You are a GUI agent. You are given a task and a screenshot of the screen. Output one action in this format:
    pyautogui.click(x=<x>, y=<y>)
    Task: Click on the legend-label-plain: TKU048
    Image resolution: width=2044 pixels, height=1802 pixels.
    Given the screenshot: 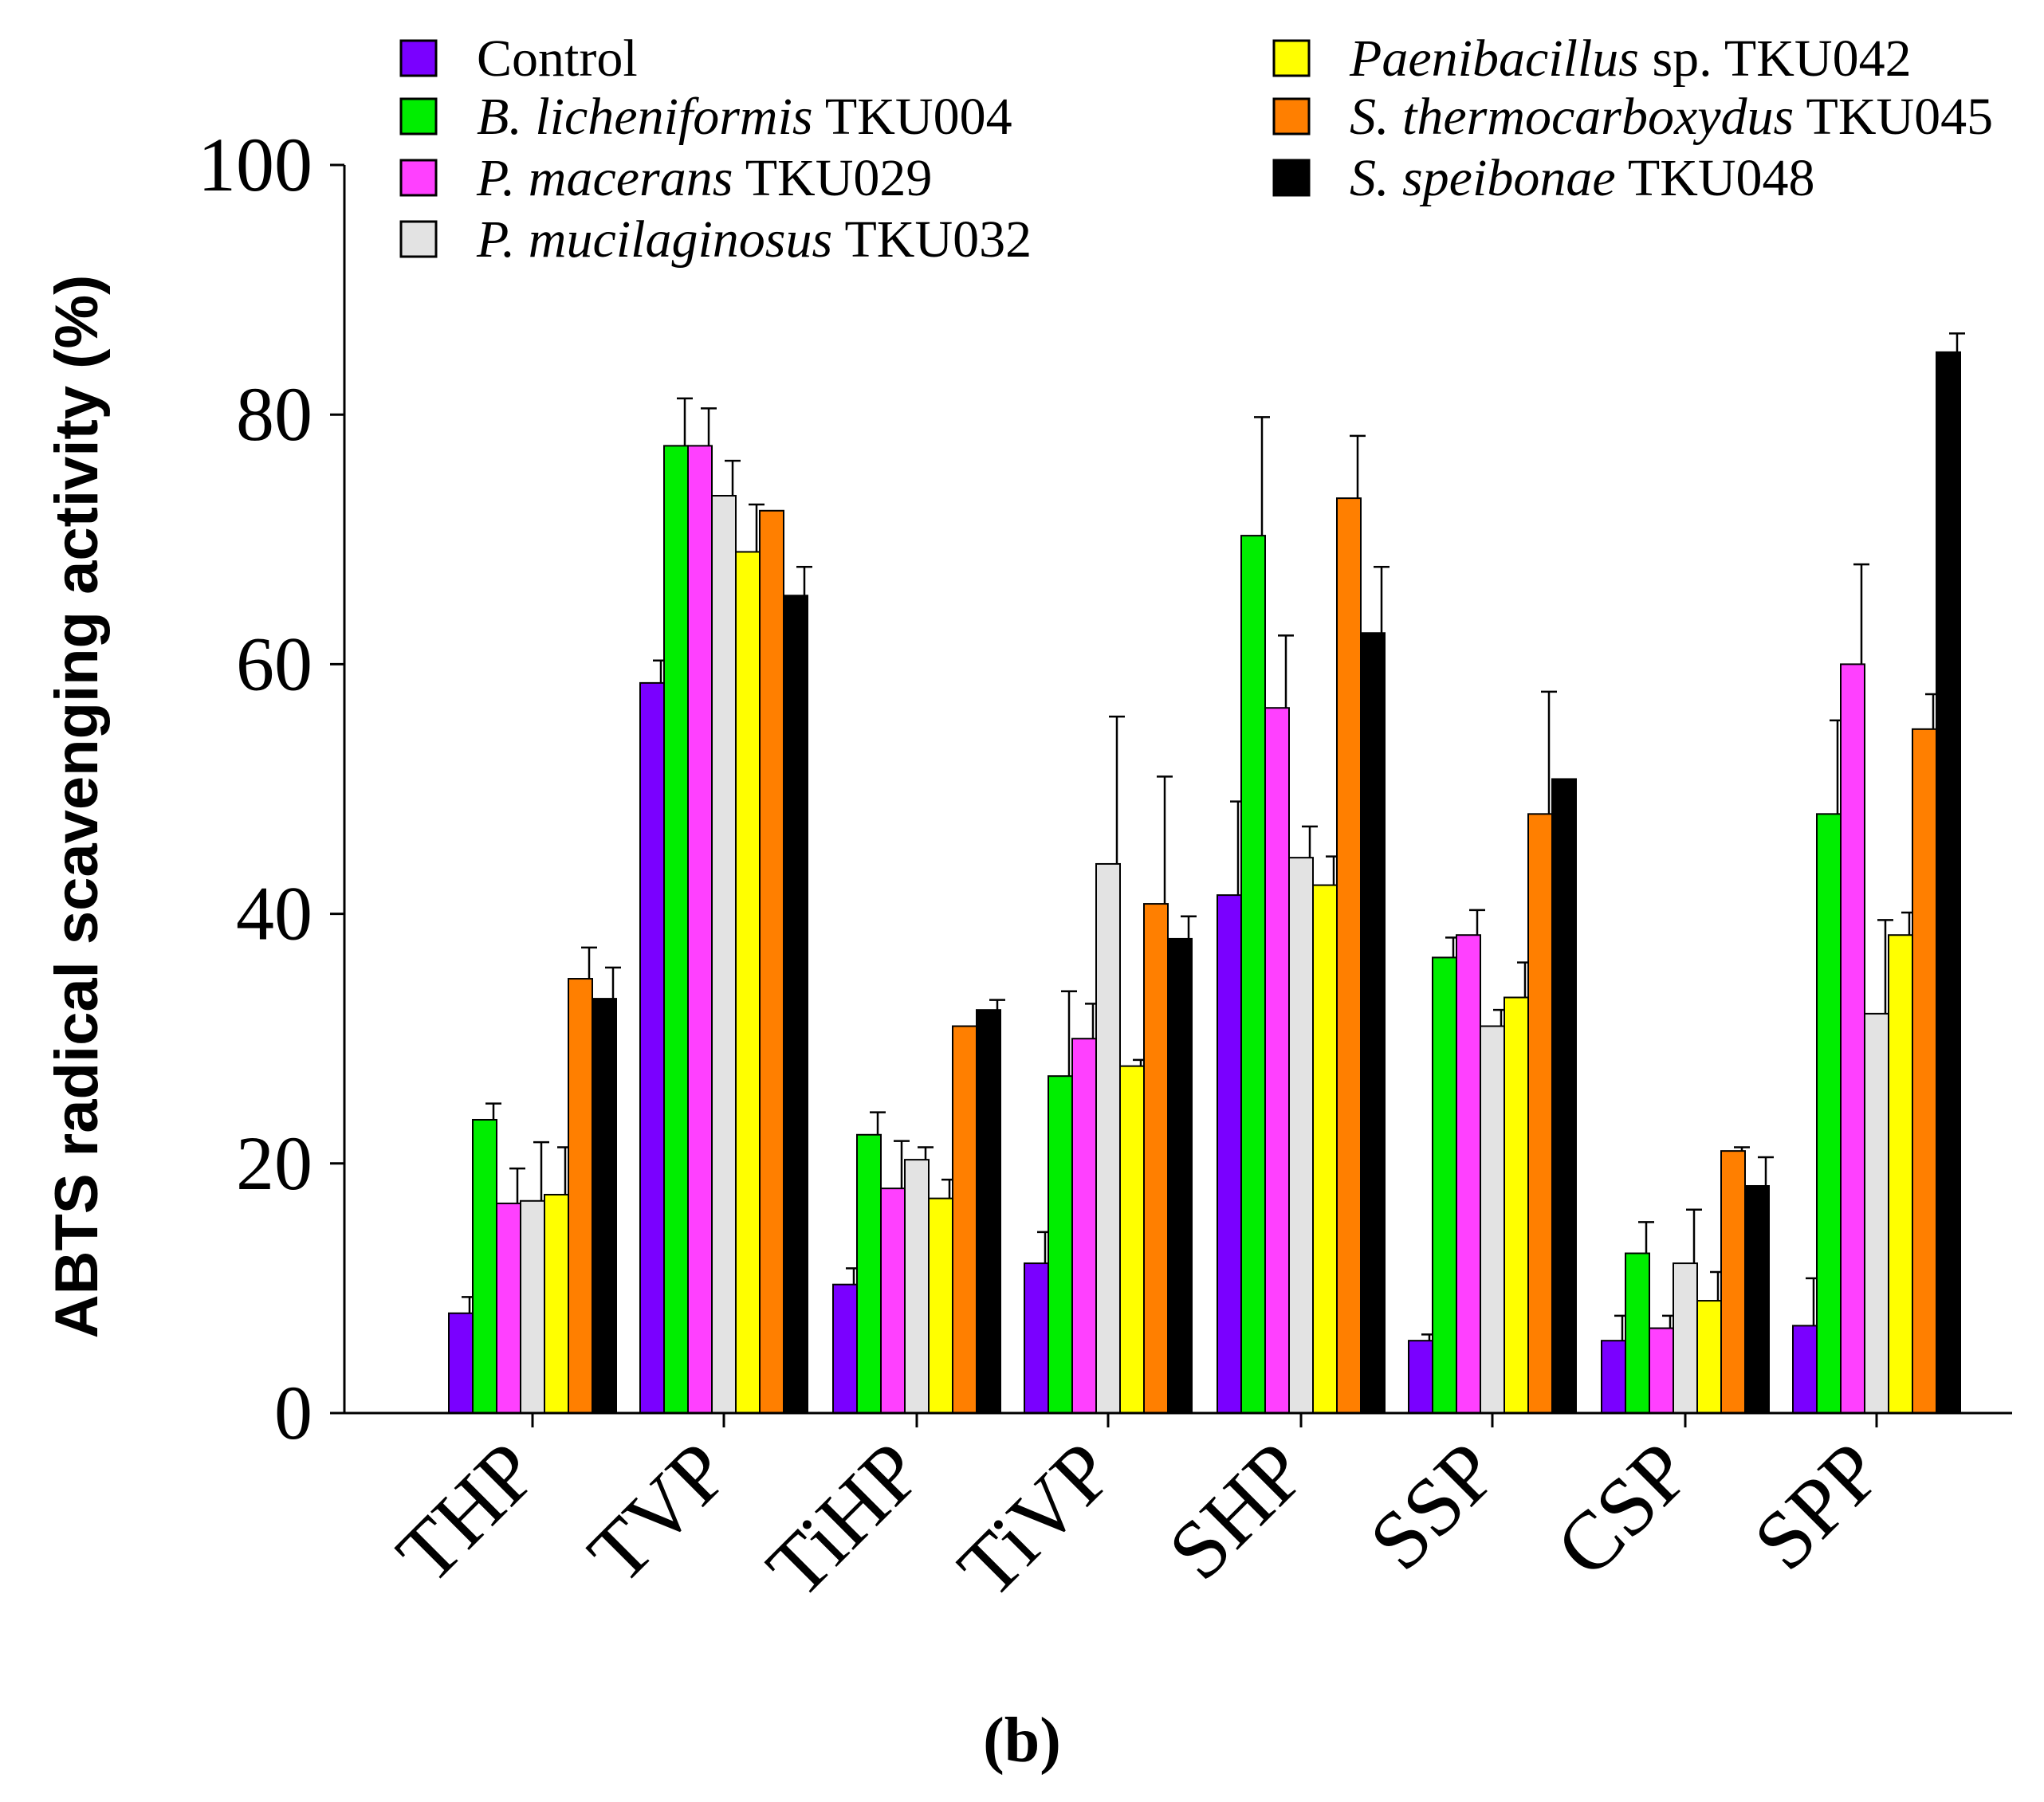 What is the action you would take?
    pyautogui.click(x=1715, y=178)
    